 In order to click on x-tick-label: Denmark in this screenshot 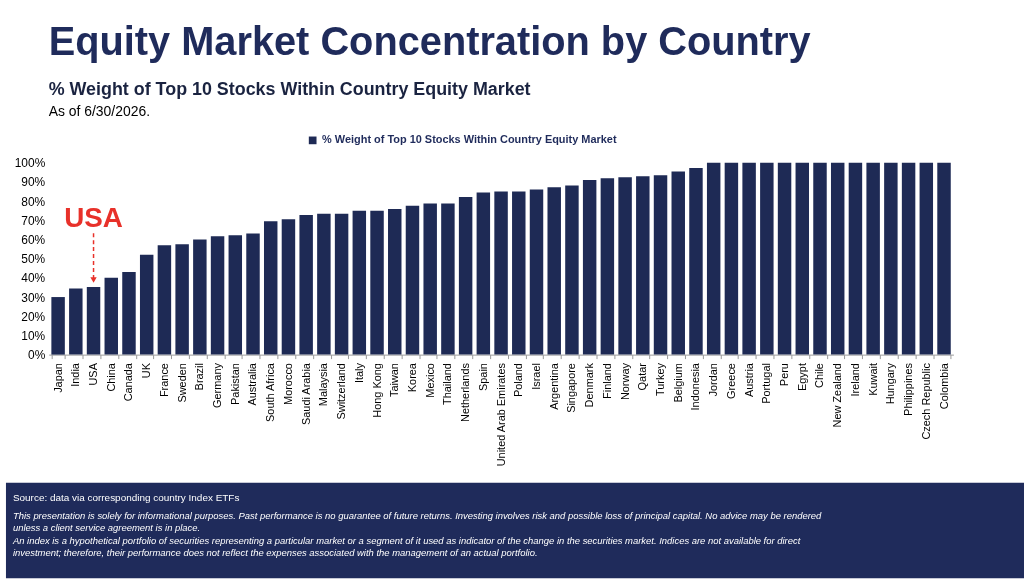, I will do `click(589, 385)`.